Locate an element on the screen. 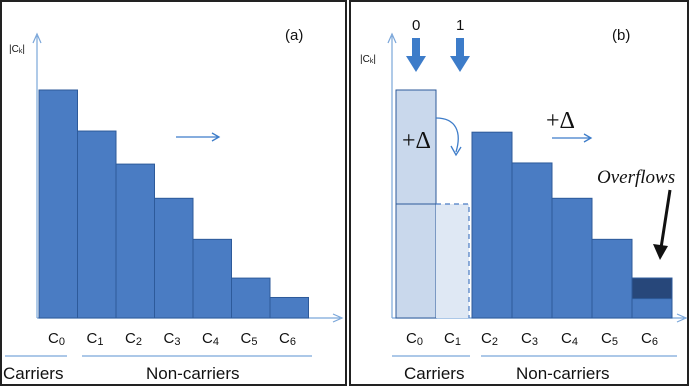 This screenshot has width=690, height=386. panel-b-bar-c4 is located at coordinates (572, 258).